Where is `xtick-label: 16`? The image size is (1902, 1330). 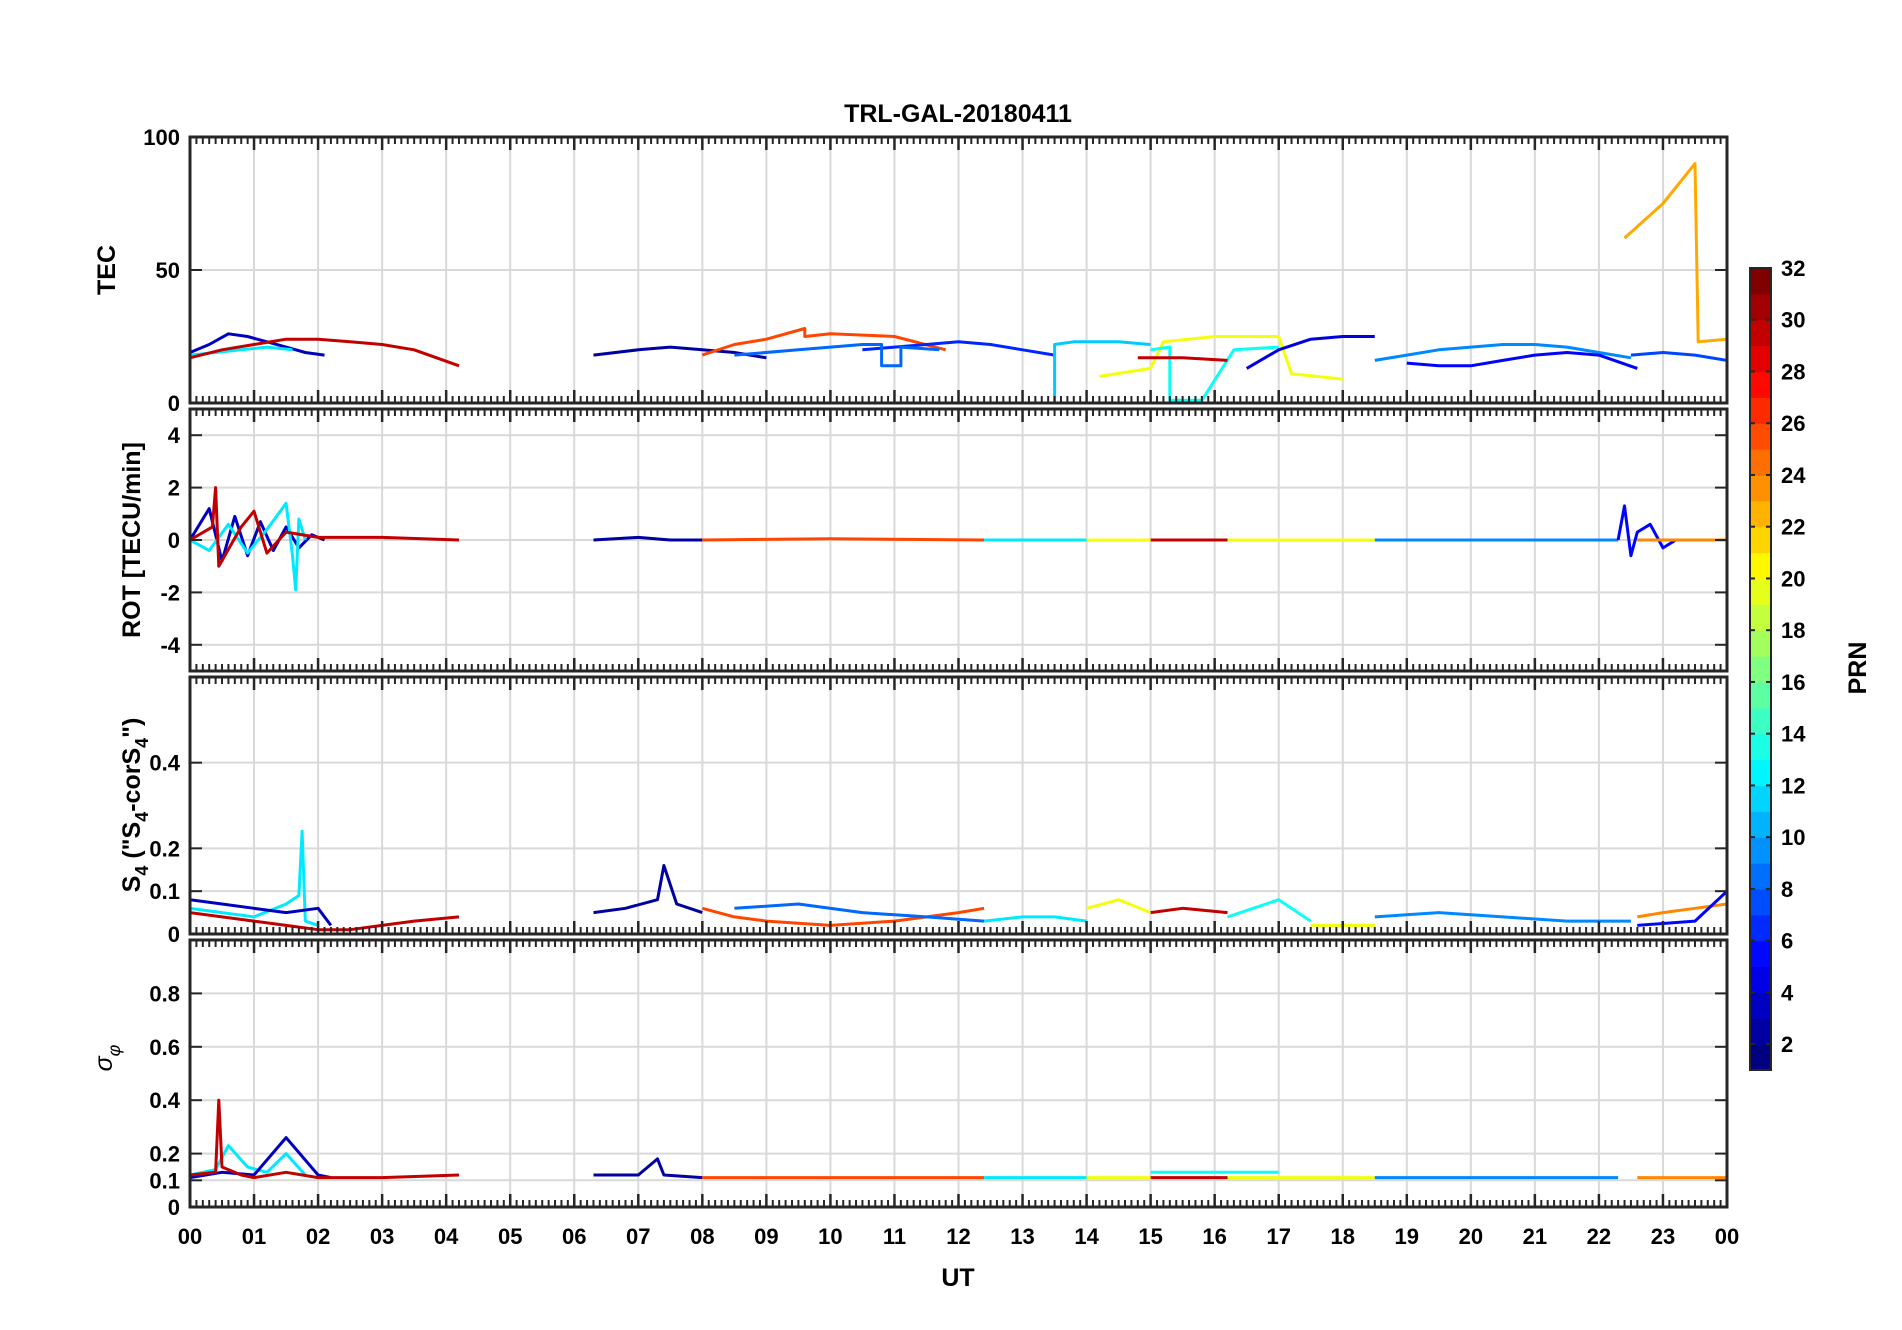 xtick-label: 16 is located at coordinates (1214, 1236).